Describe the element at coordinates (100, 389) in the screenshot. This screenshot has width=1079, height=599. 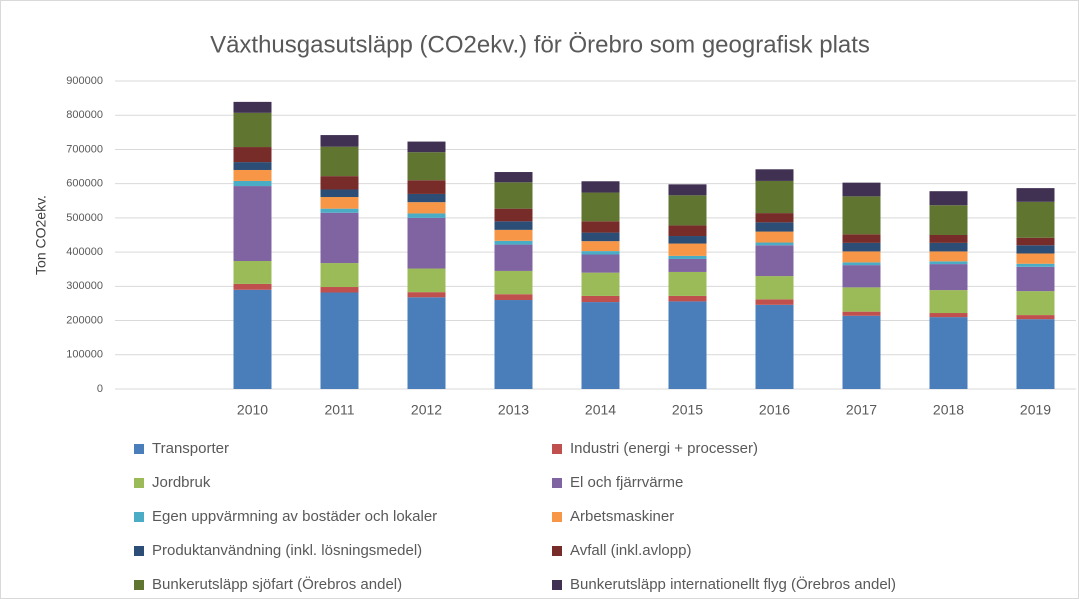
I see `y-tick-label: 0` at that location.